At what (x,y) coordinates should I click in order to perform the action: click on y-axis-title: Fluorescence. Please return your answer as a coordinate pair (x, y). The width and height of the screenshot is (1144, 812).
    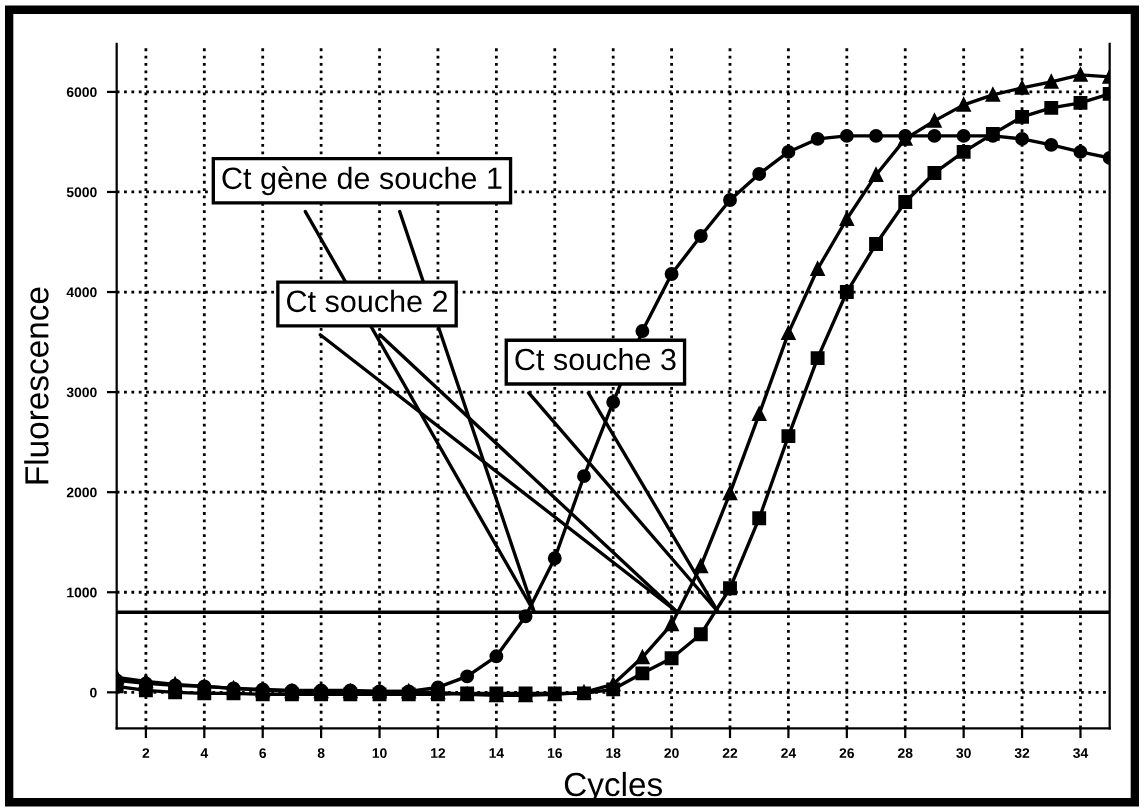
    Looking at the image, I should click on (36, 385).